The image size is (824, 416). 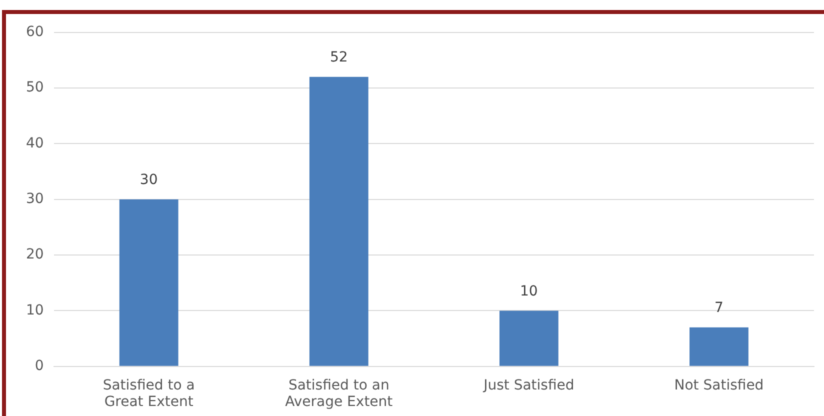 I want to click on y-tick-label: 60, so click(x=35, y=32).